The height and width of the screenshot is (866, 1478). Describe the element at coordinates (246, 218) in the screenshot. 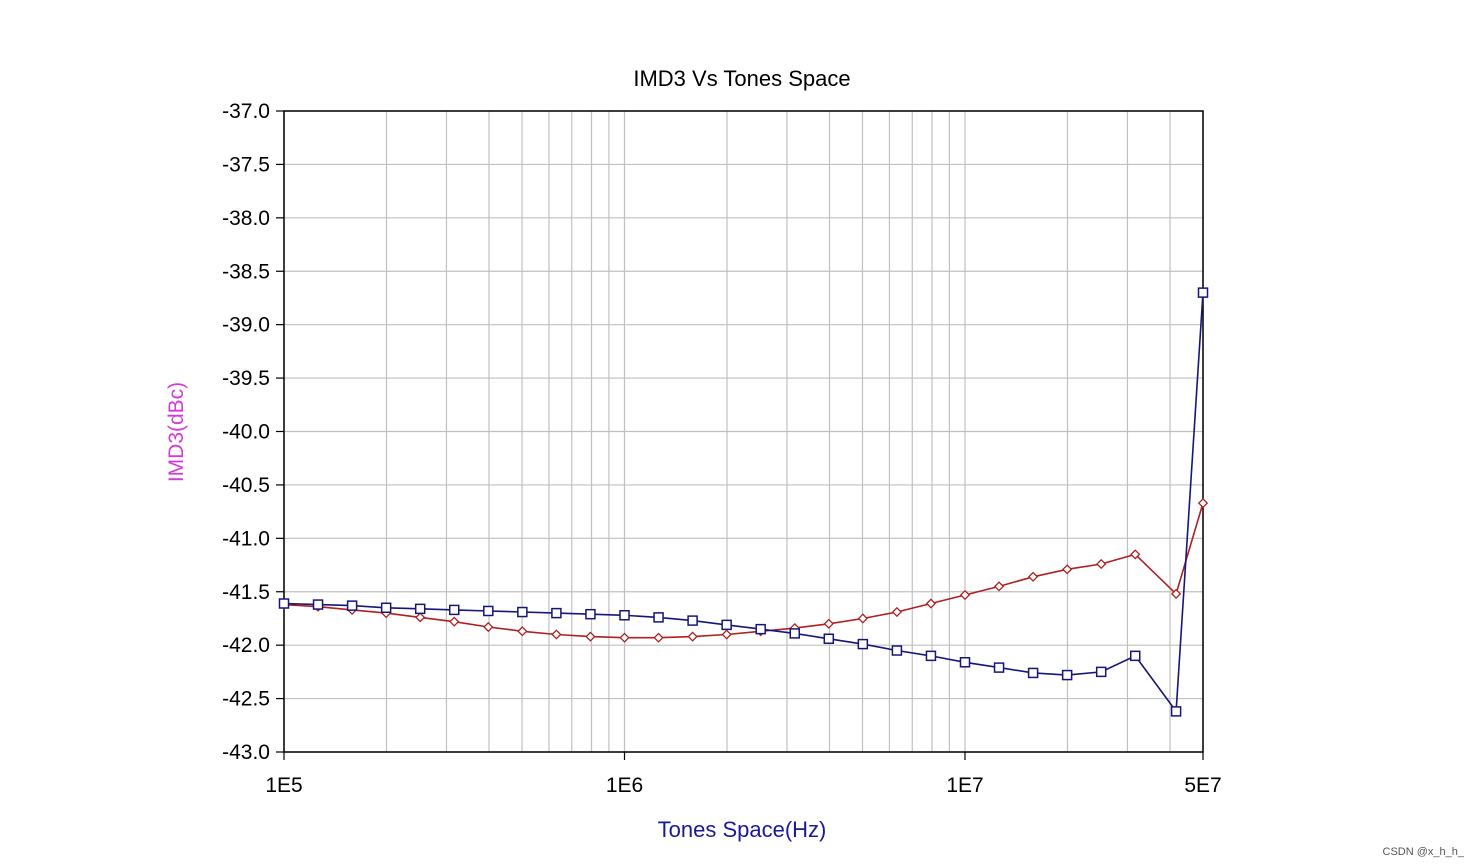

I see `y-tick-label: -38.0` at that location.